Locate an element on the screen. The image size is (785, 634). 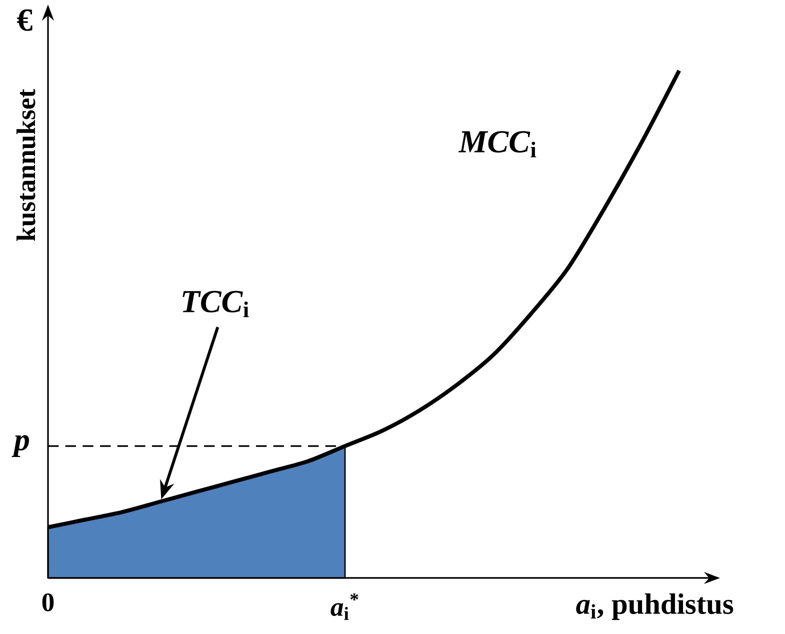
y-axis-title: kustannukset is located at coordinates (26, 165).